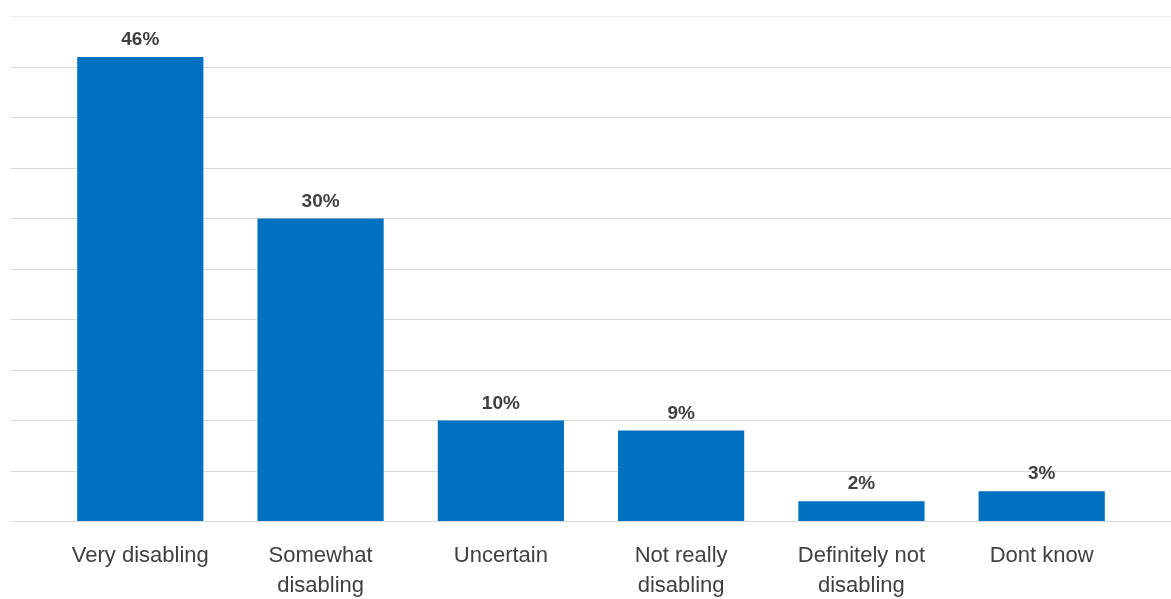 Image resolution: width=1171 pixels, height=599 pixels. I want to click on data-label: 2%, so click(861, 483).